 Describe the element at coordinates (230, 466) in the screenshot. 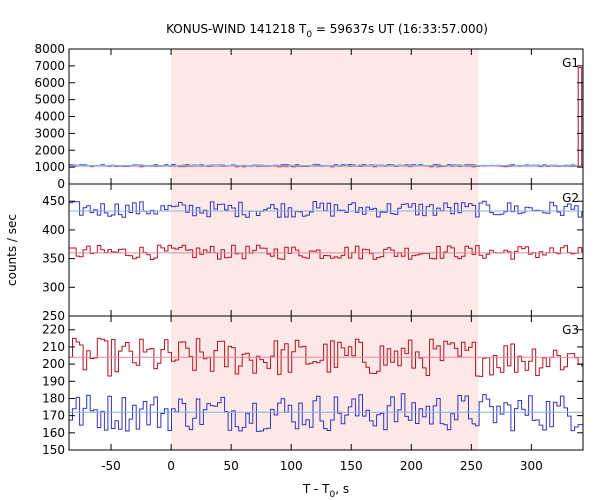

I see `x-tick-label: 50` at that location.